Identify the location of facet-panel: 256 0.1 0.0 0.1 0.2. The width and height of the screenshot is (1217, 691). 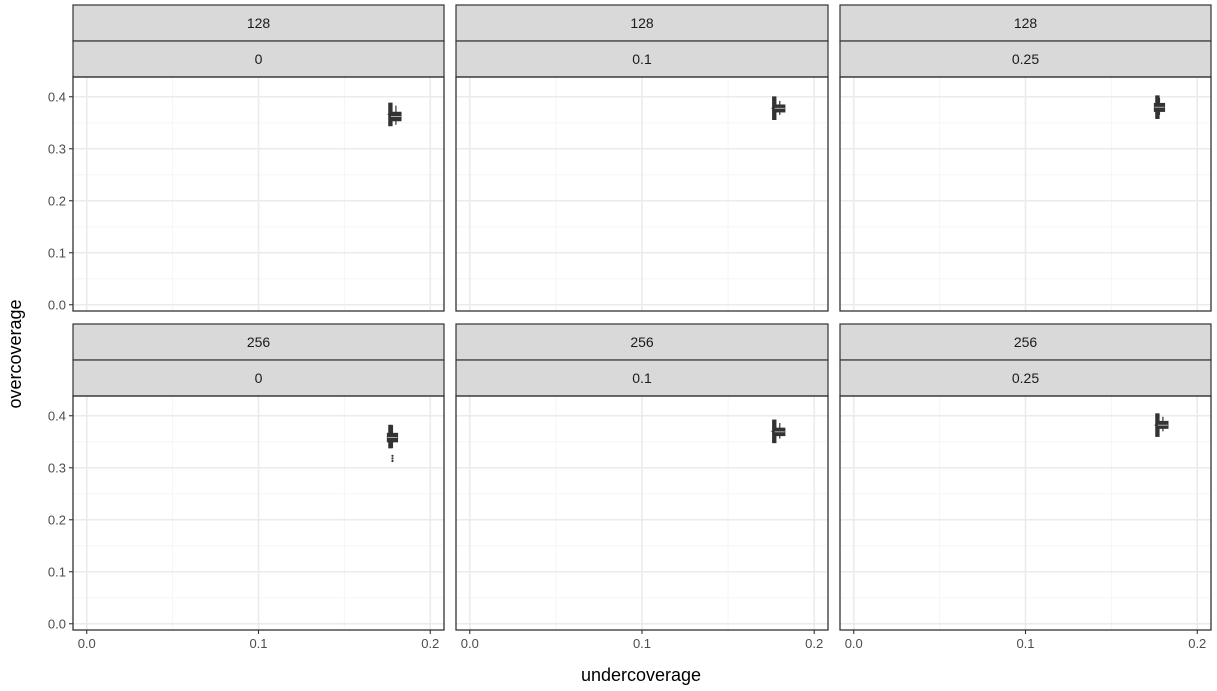
(642, 487).